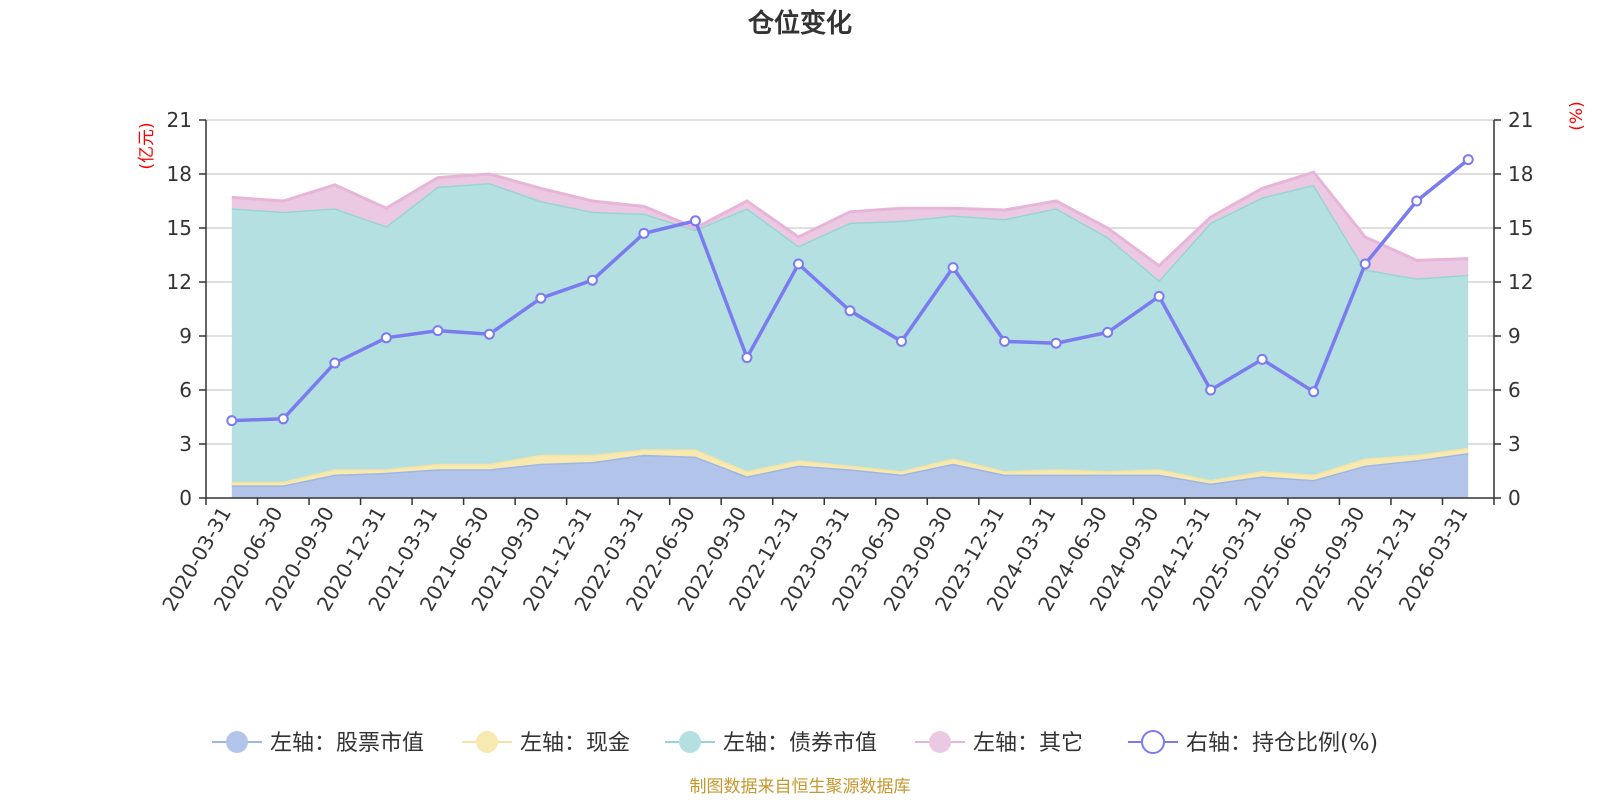 Image resolution: width=1600 pixels, height=800 pixels. I want to click on legend-item: 右轴：持仓比例(%), so click(1253, 743).